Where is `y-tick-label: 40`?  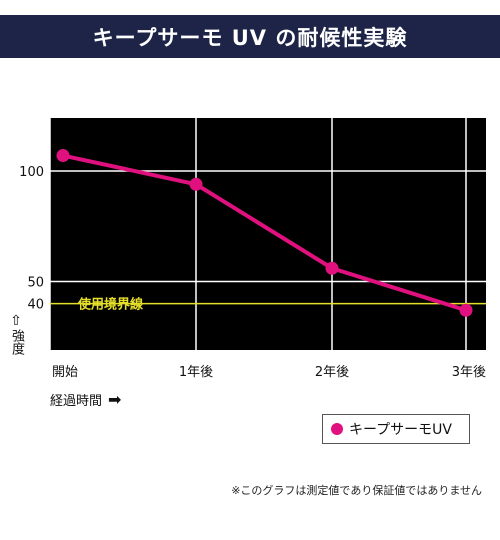
y-tick-label: 40 is located at coordinates (35, 305).